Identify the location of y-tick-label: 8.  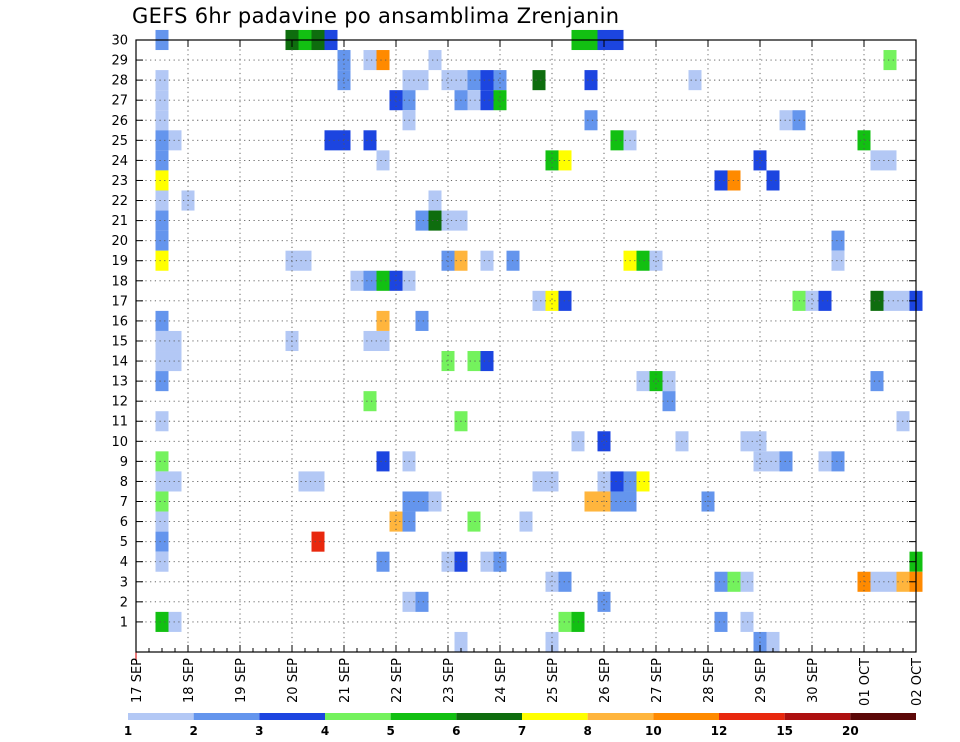
(124, 482).